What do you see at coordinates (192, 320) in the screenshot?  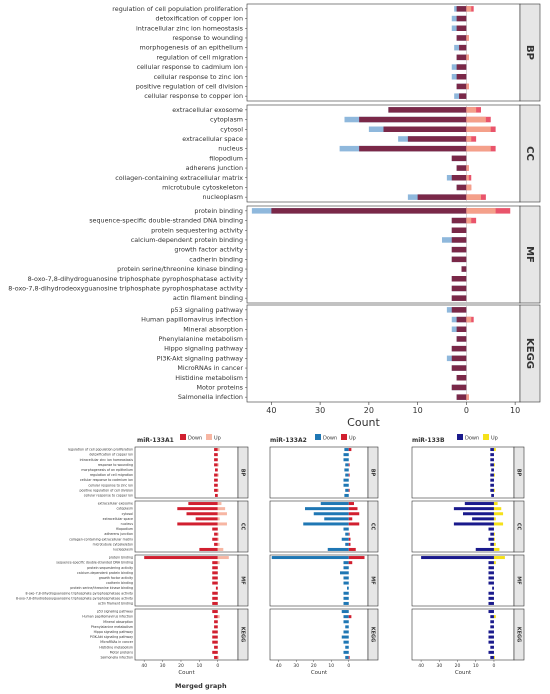 I see `term-label: Human papillomavirus infection` at bounding box center [192, 320].